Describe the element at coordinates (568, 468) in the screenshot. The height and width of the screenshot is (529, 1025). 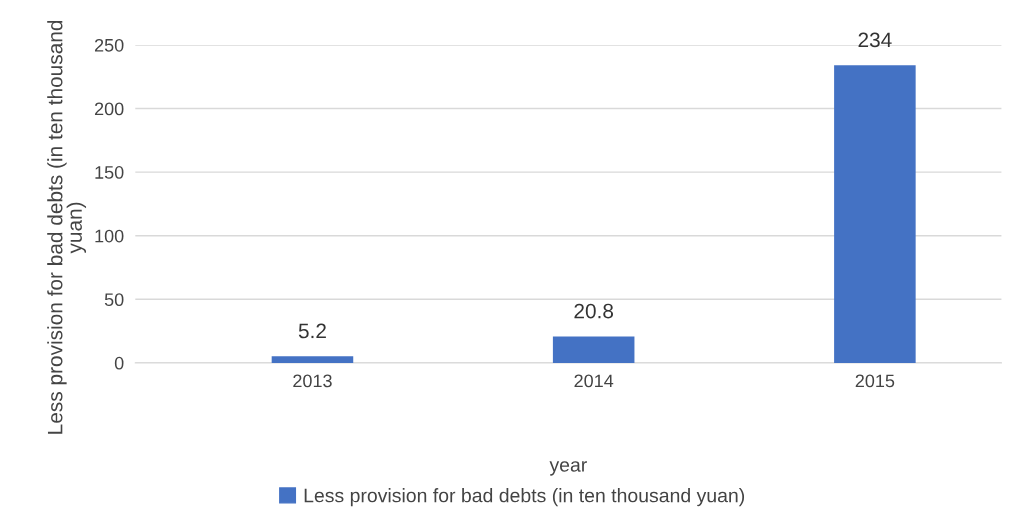
I see `x-axis-title: year` at that location.